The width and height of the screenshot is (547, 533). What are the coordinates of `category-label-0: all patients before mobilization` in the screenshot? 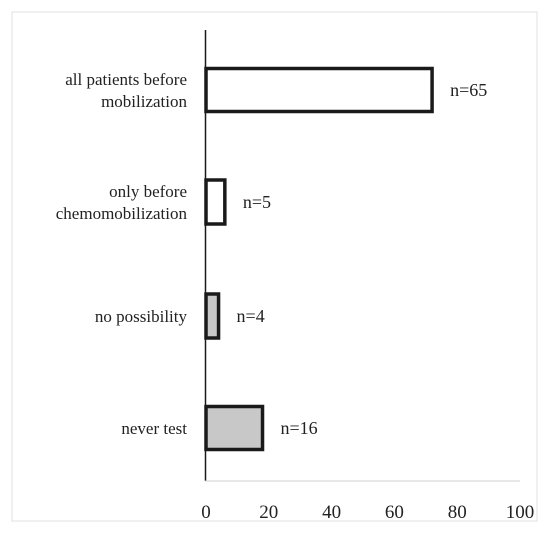 It's located at (126, 90).